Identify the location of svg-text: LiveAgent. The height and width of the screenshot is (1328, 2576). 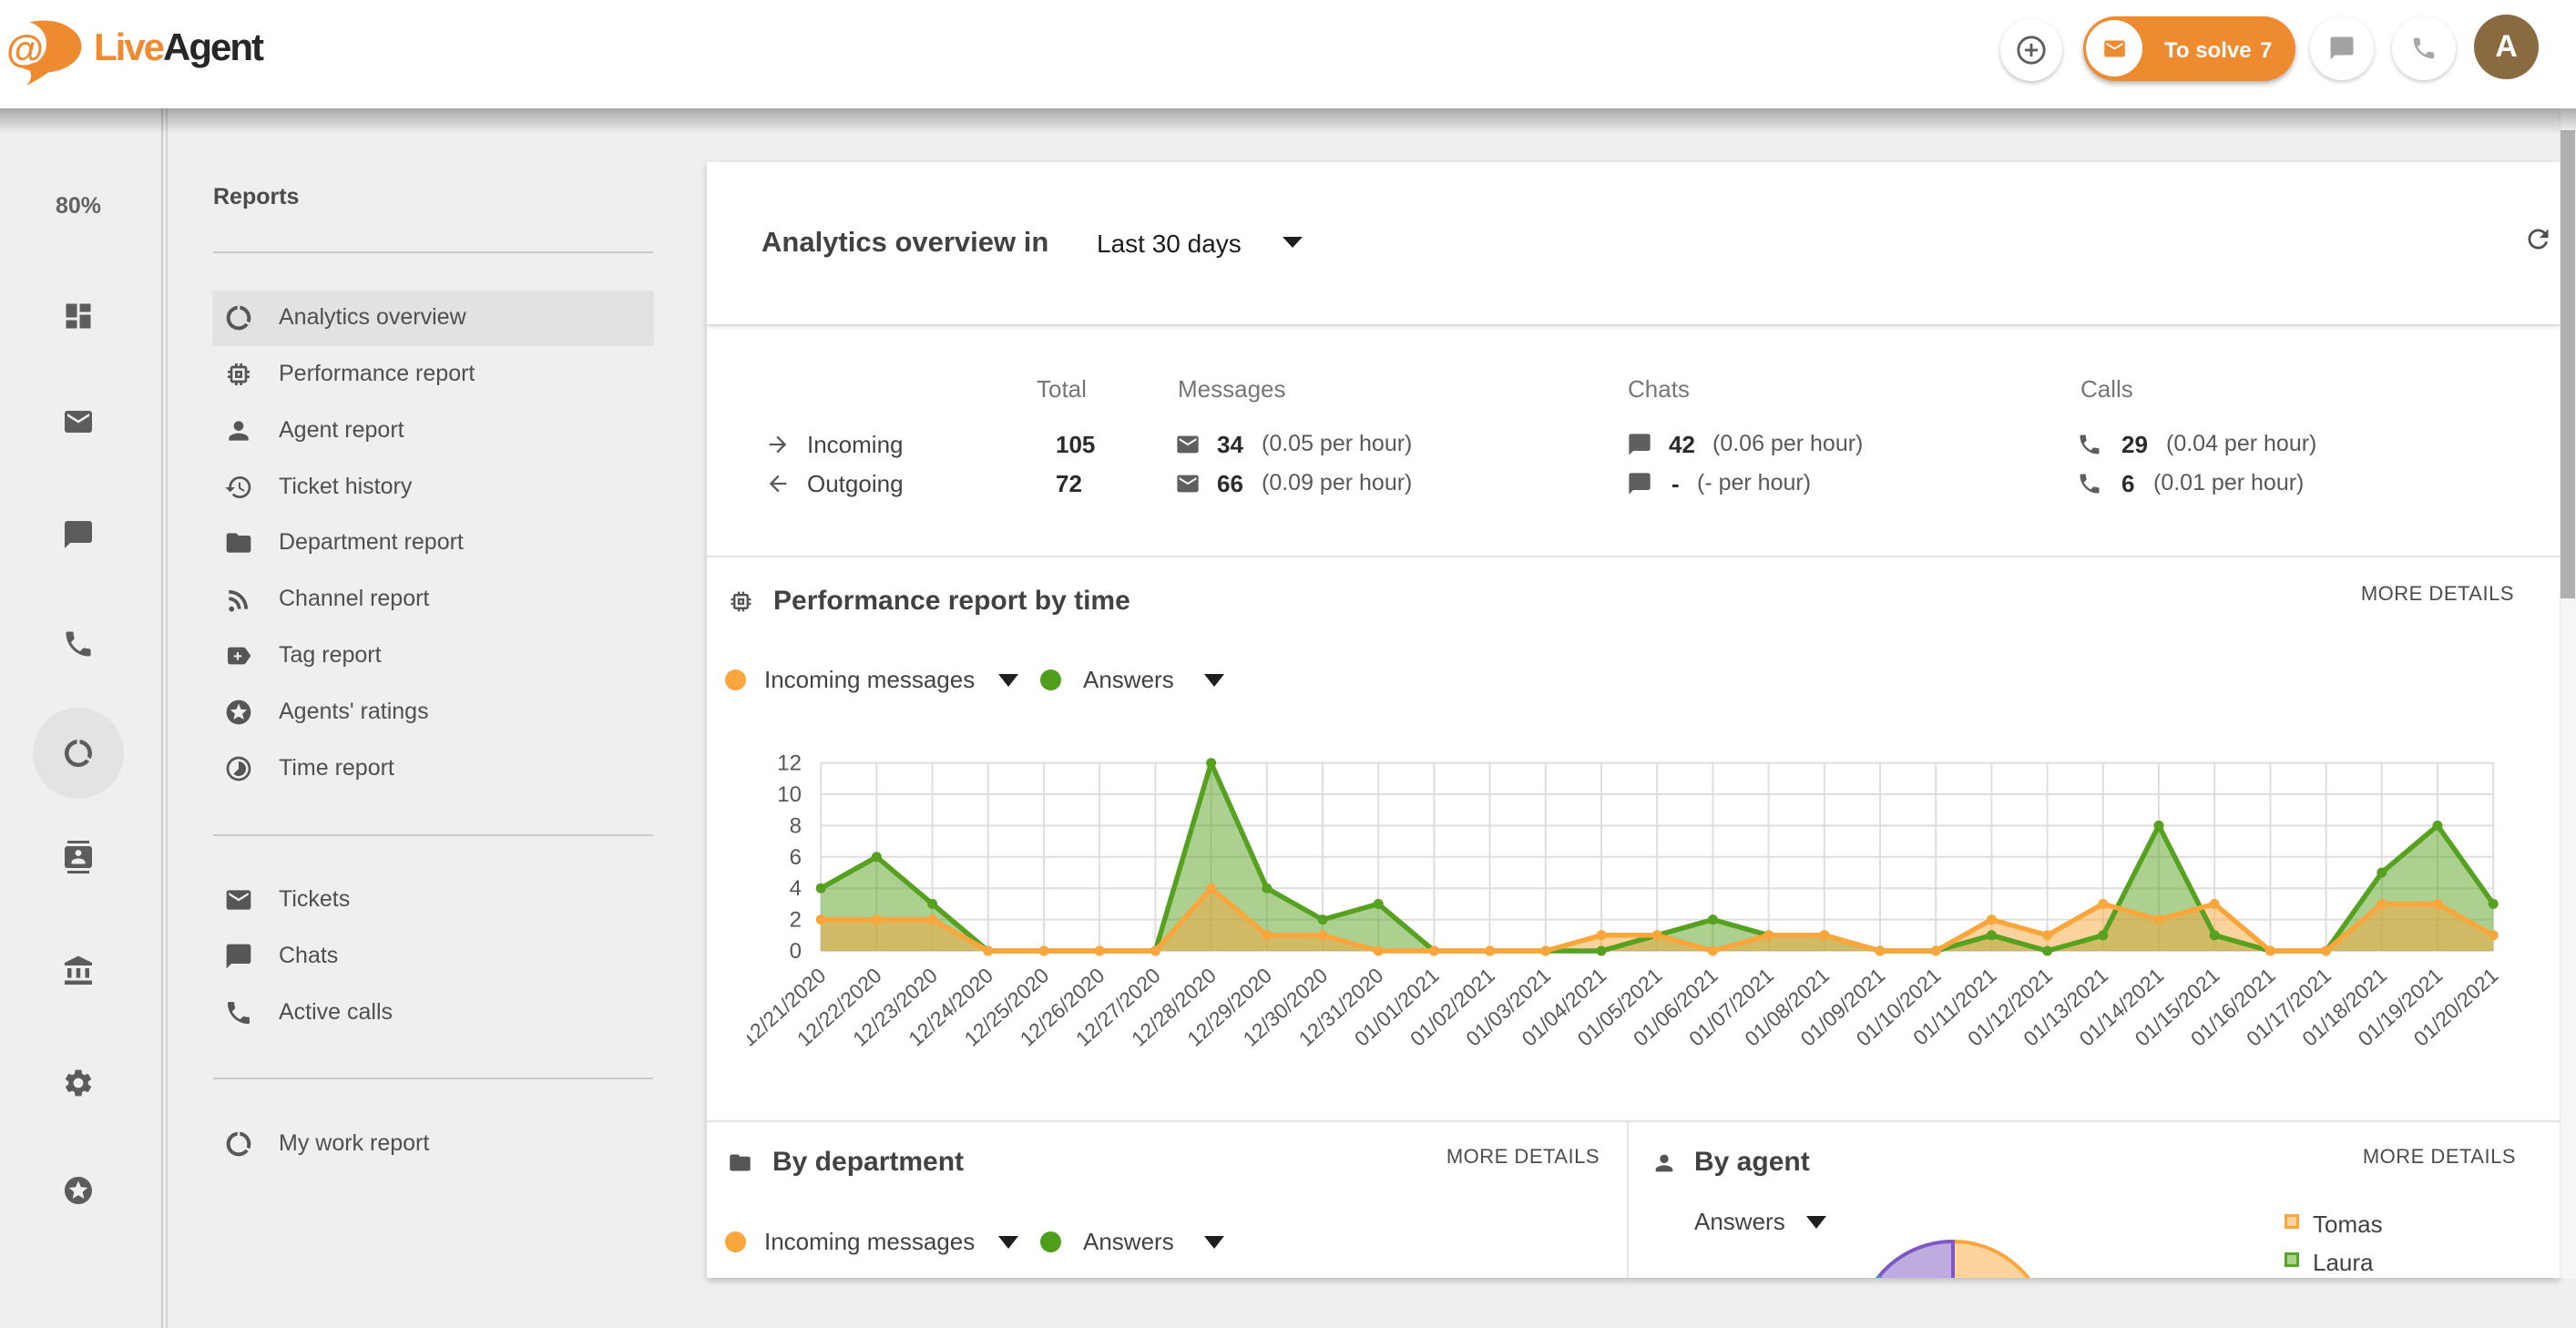
(179, 47).